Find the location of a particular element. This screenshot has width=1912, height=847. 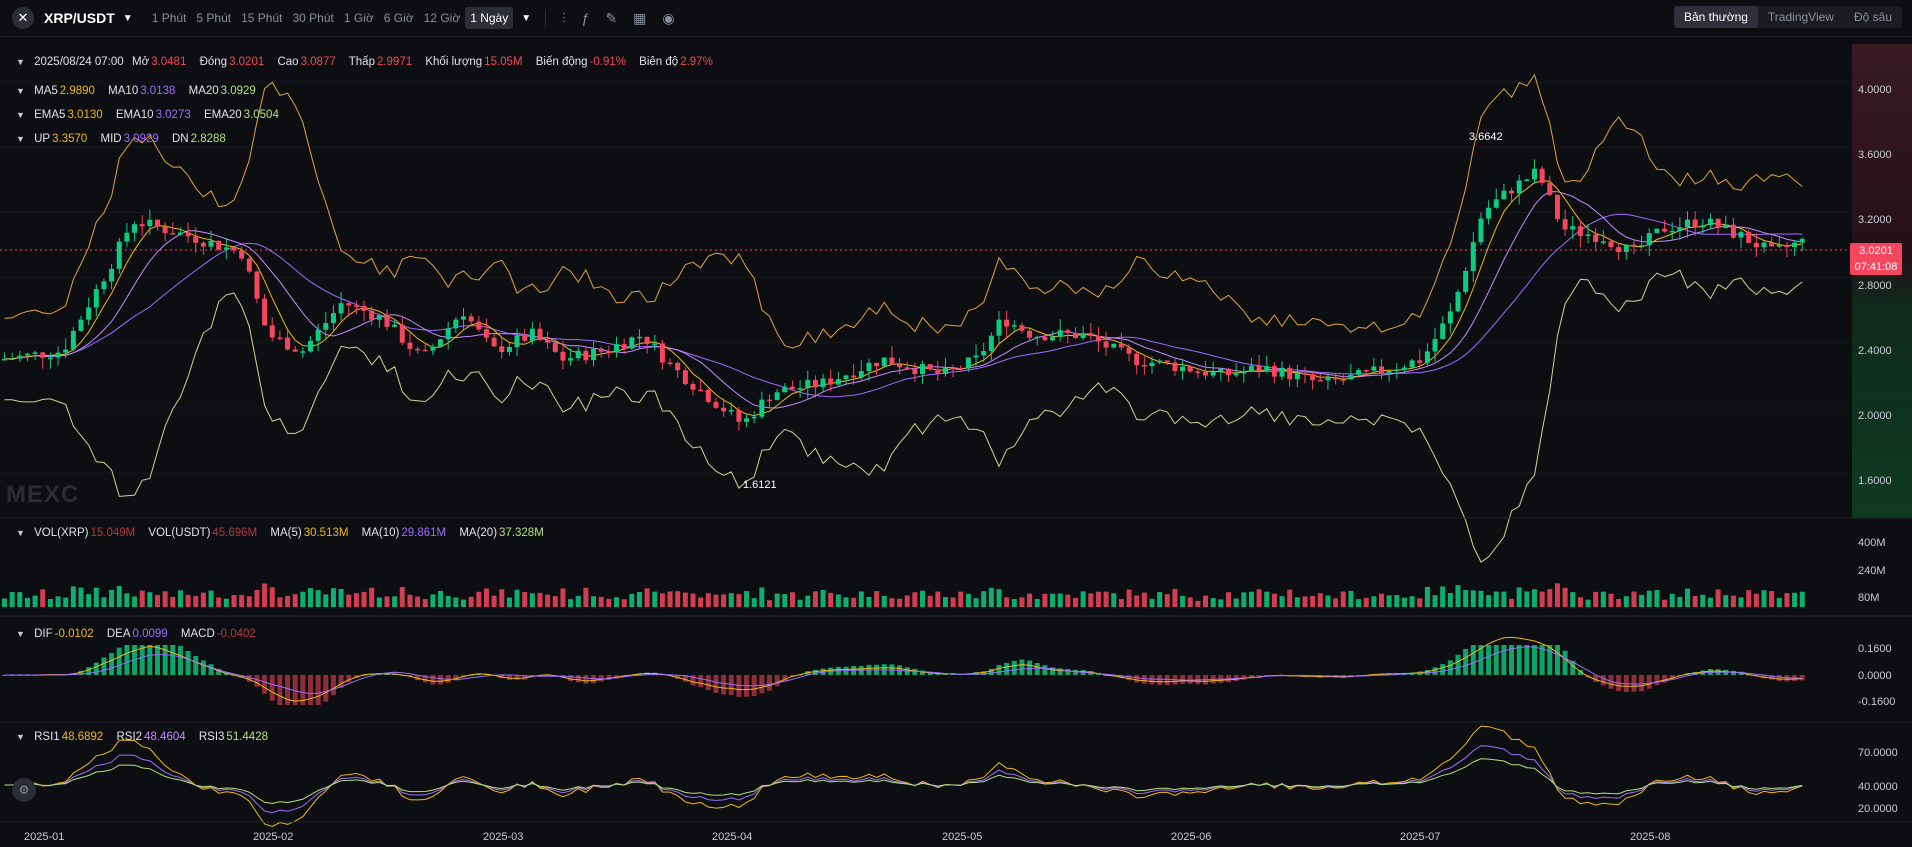

camera-icon: ◉ is located at coordinates (668, 17).